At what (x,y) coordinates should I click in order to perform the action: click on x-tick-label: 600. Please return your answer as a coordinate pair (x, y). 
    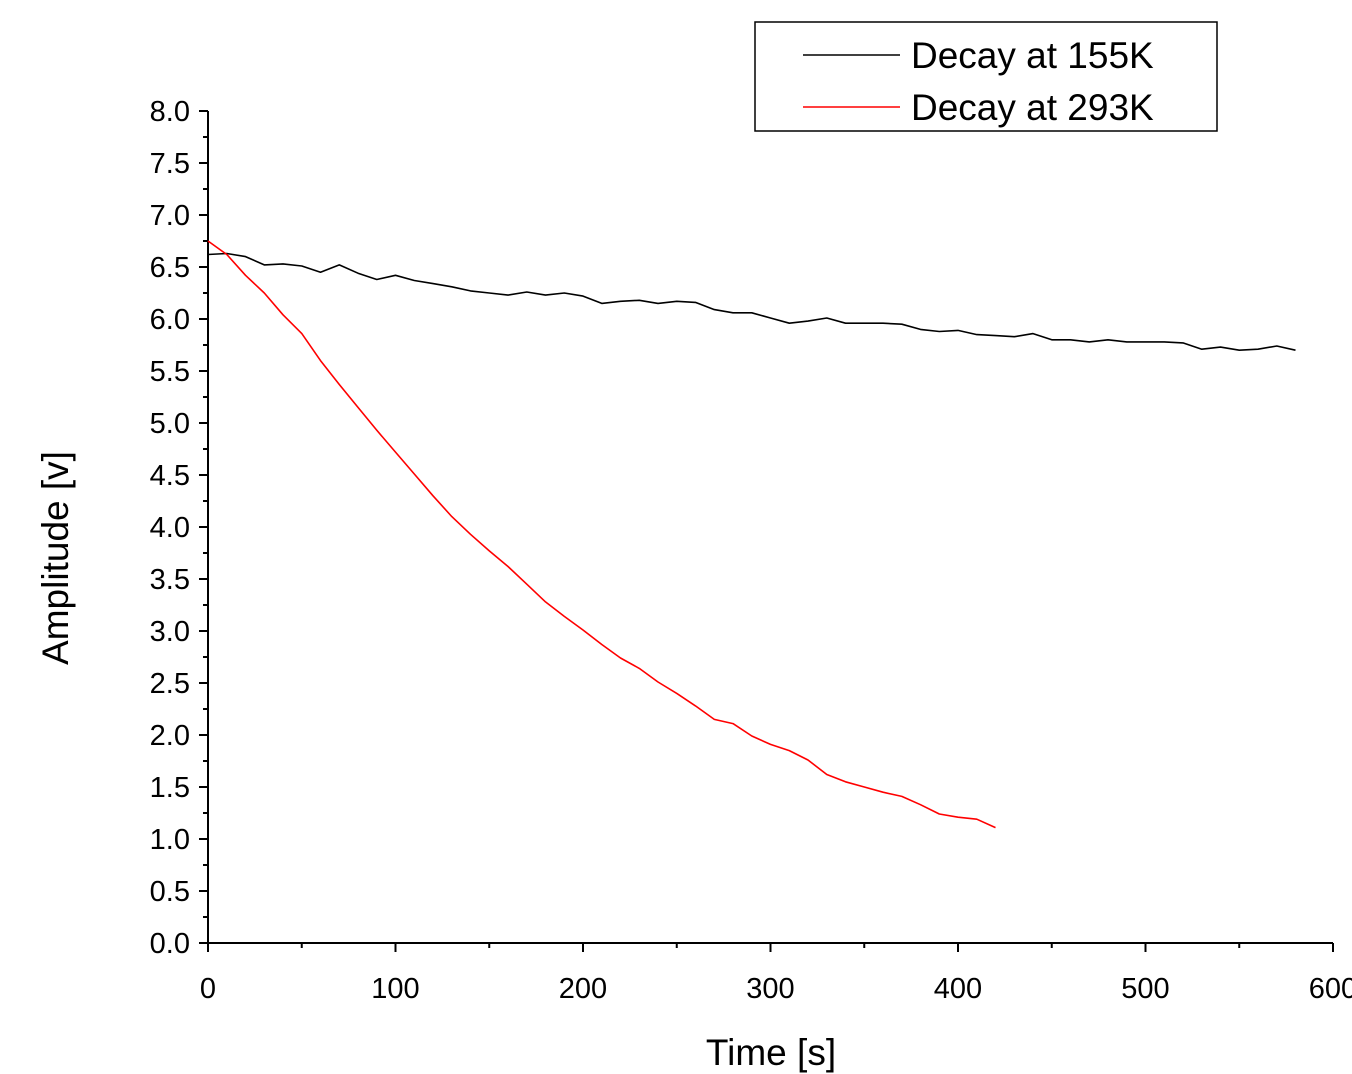
    Looking at the image, I should click on (1330, 989).